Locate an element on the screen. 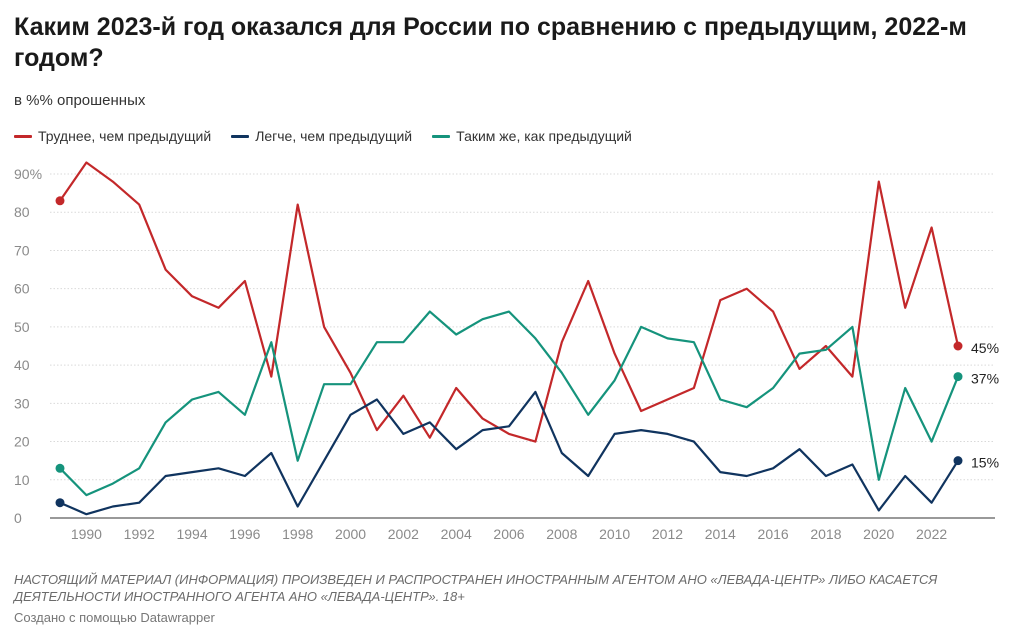 Image resolution: width=1024 pixels, height=639 pixels. series-end-label: 37% is located at coordinates (985, 379).